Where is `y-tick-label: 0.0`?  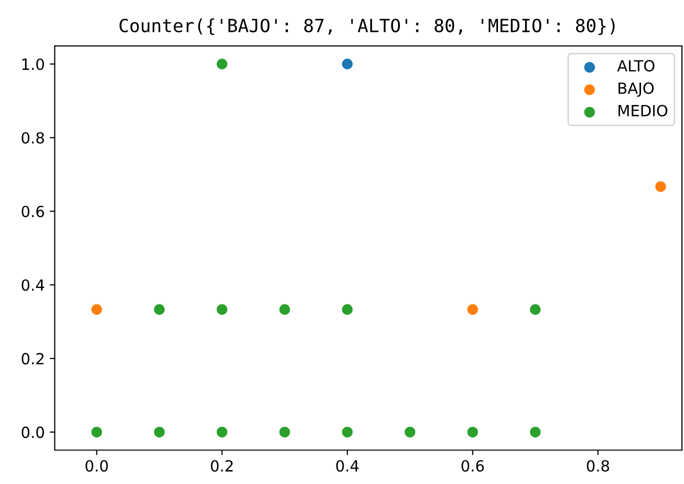 y-tick-label: 0.0 is located at coordinates (33, 432).